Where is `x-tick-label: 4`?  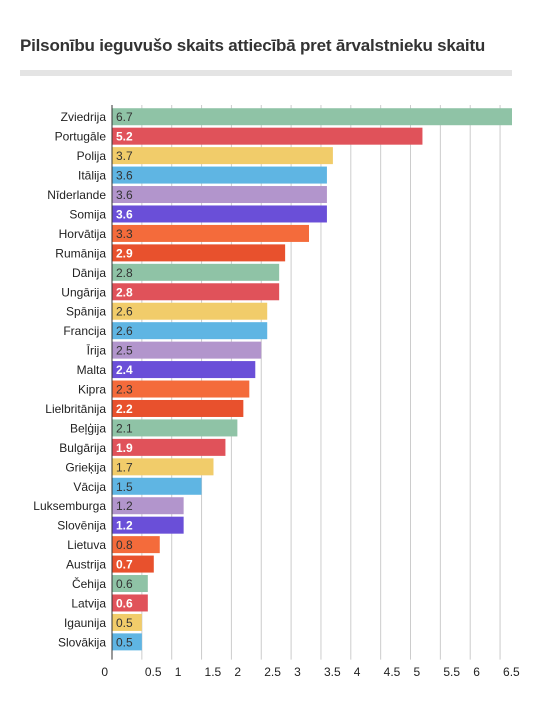
x-tick-label: 4 is located at coordinates (357, 672).